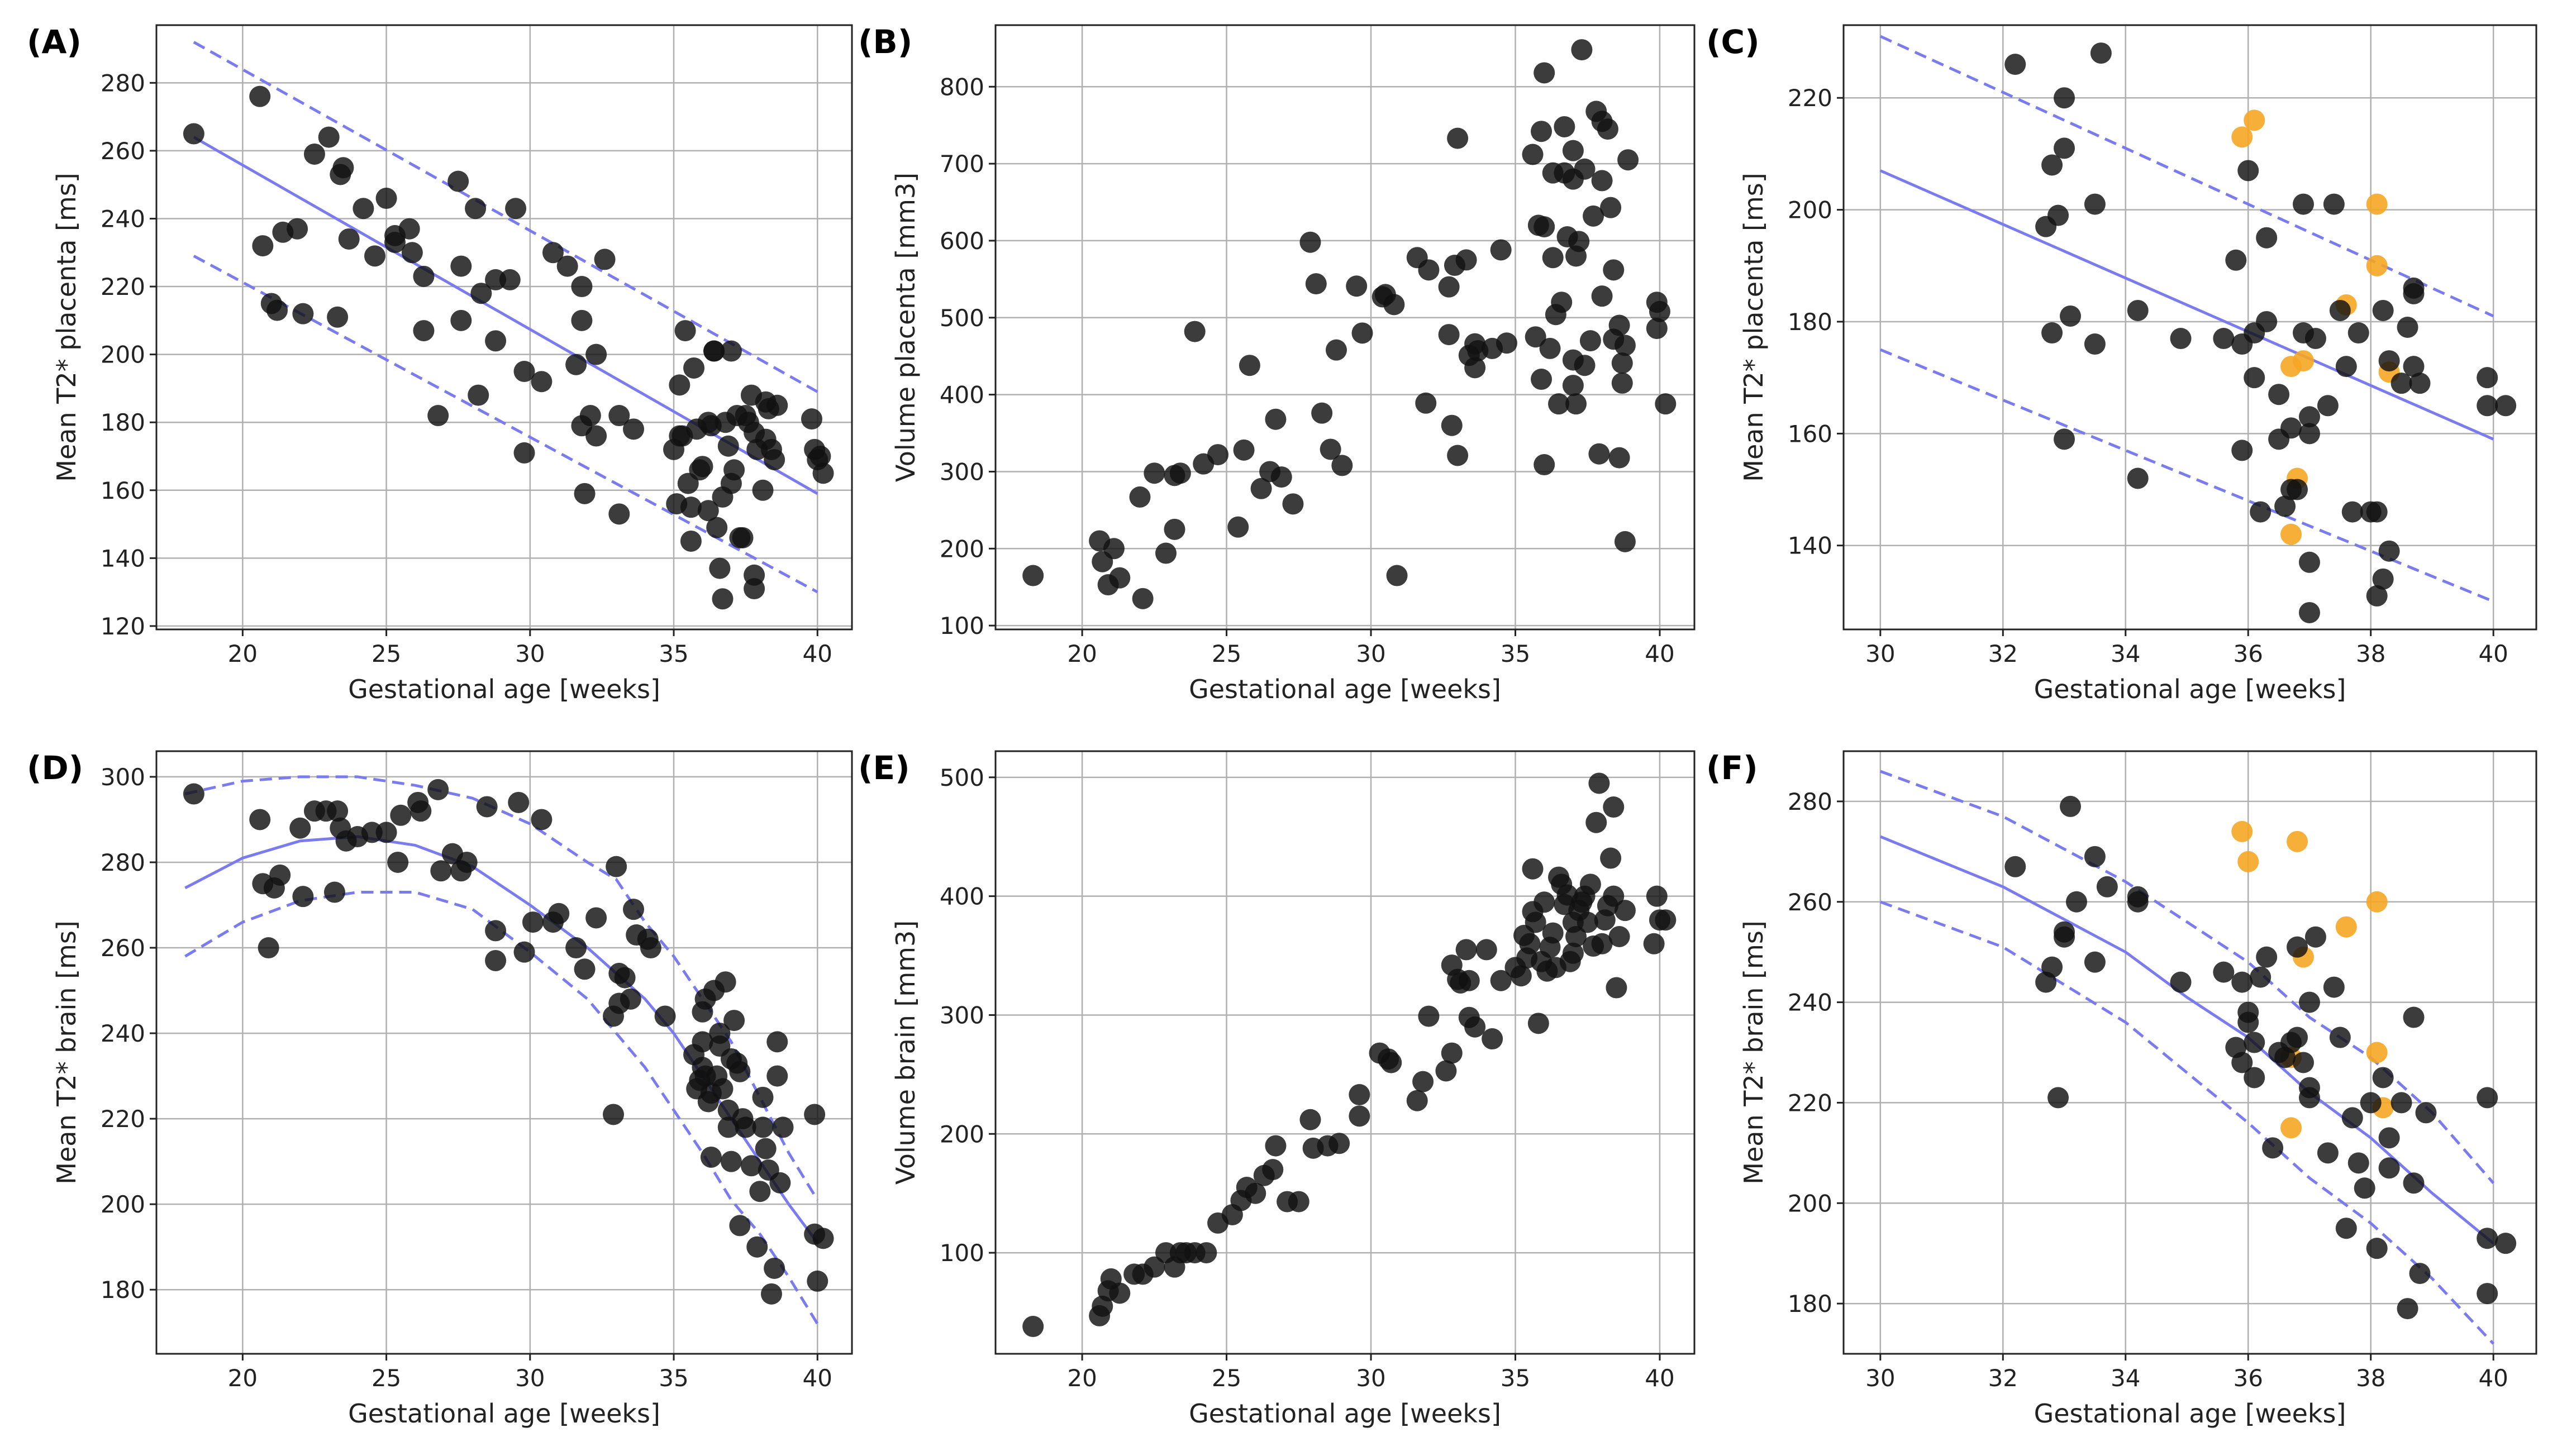  Describe the element at coordinates (123, 558) in the screenshot. I see `y-tick-label: 140` at that location.